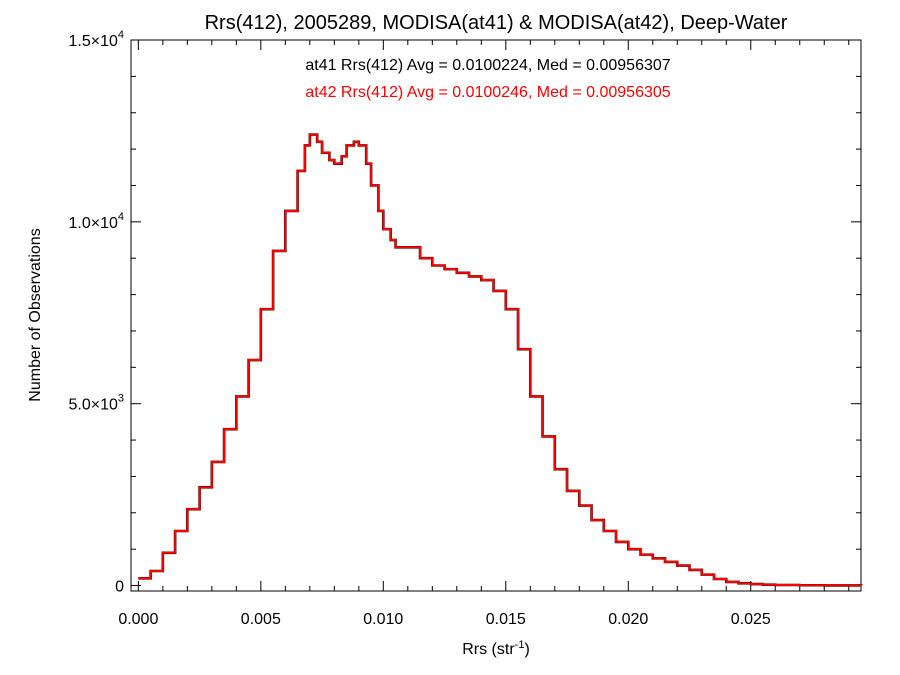  I want to click on x-tick-labels: 0.000 0.005 0.010 0.015 0.020 0.025, so click(444, 619).